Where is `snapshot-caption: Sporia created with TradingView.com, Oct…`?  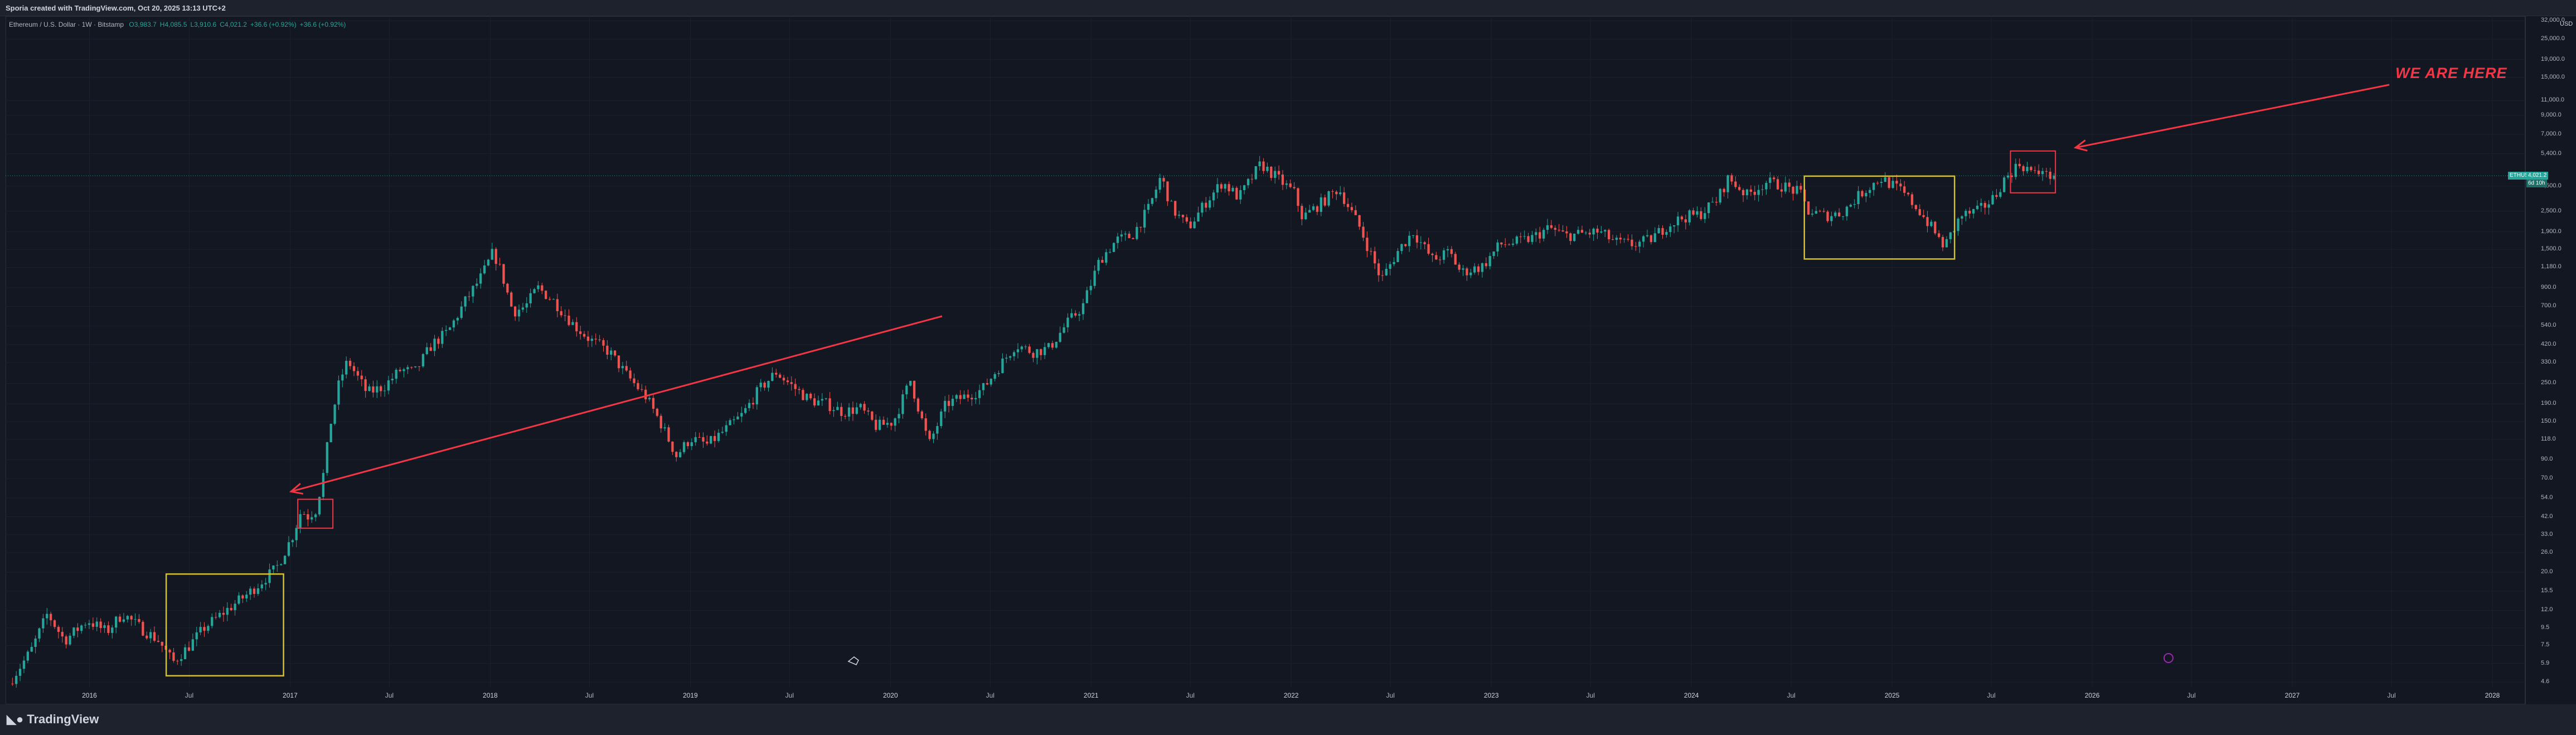
snapshot-caption: Sporia created with TradingView.com, Oct… is located at coordinates (116, 8).